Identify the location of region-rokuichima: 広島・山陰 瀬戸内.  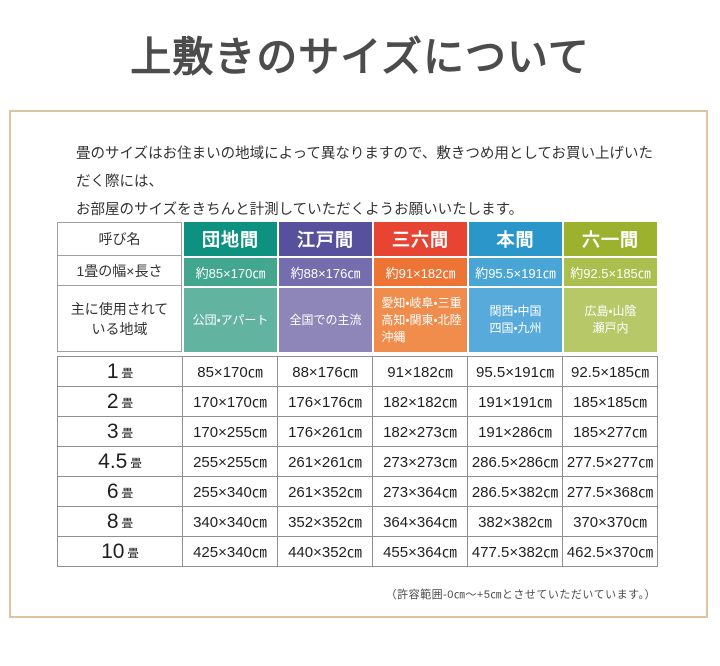
(609, 319).